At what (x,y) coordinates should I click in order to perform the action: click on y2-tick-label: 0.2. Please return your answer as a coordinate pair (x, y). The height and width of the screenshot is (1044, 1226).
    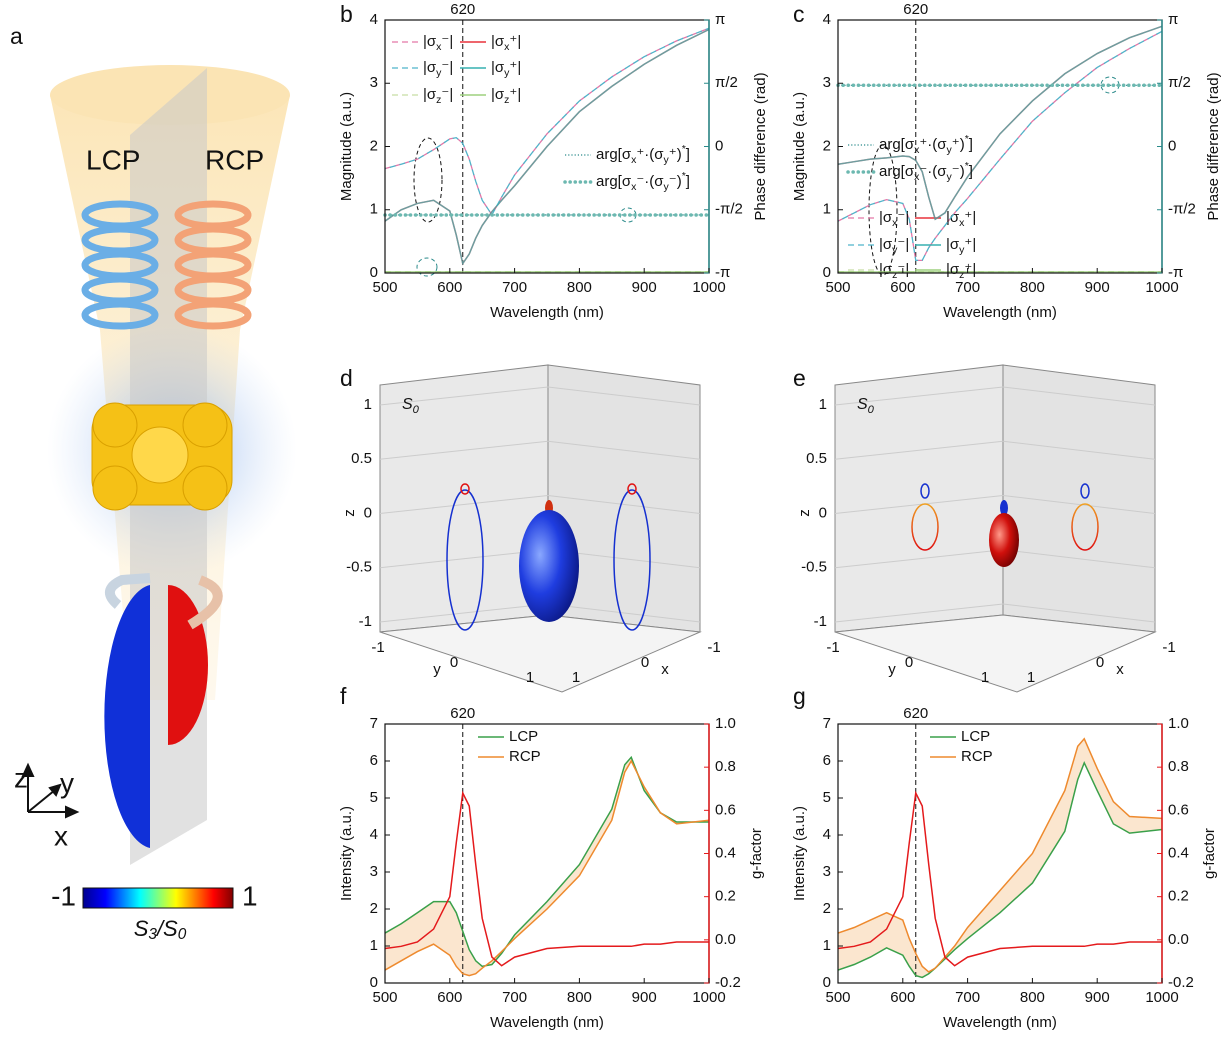
    Looking at the image, I should click on (725, 896).